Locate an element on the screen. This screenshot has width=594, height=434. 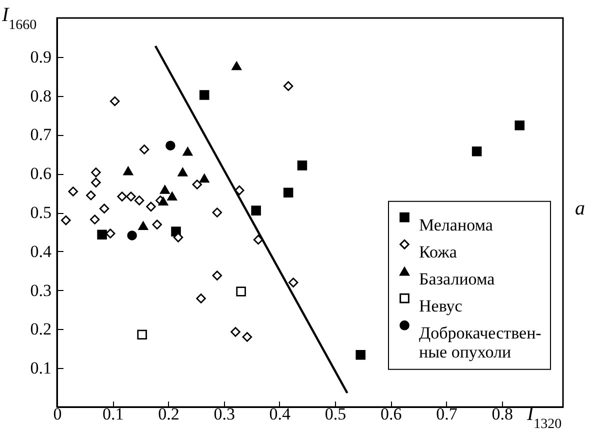
x-tick-label: 0.3 is located at coordinates (224, 414).